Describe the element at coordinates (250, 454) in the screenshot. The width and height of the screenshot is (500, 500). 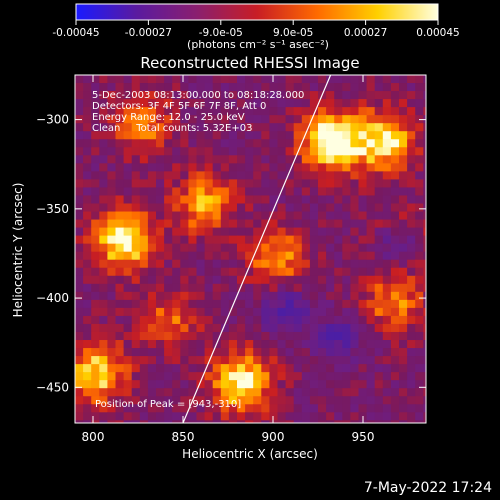
I see `x-axis-label: Heliocentric X (arcsec)` at that location.